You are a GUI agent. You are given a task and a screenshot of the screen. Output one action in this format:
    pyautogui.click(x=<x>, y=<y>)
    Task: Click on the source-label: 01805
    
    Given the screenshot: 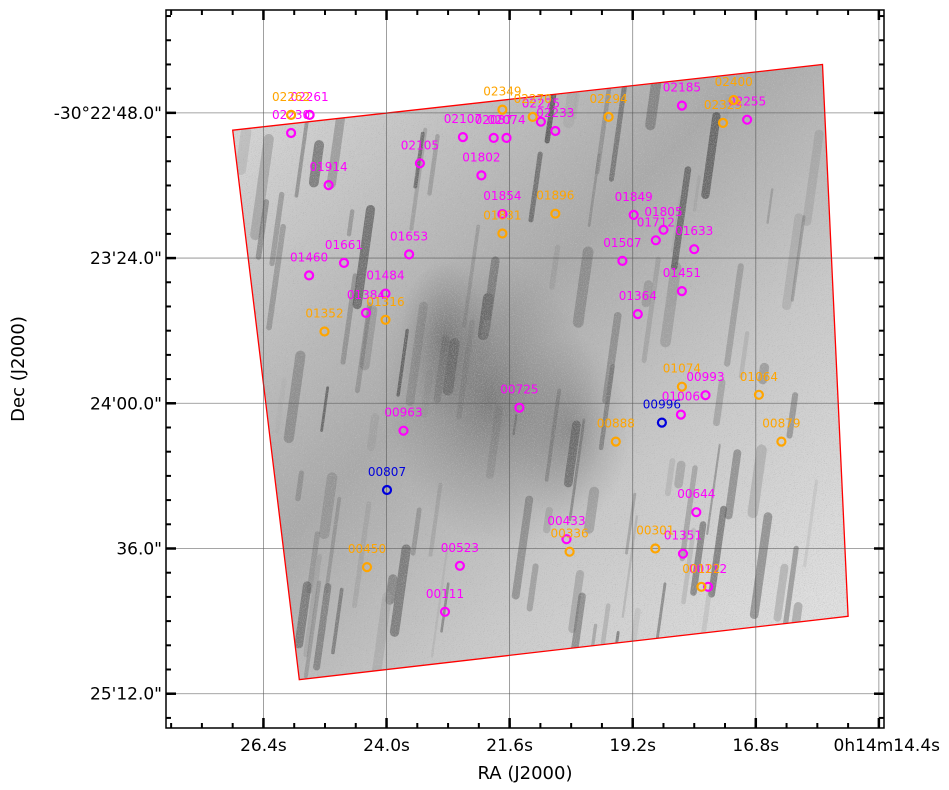 What is the action you would take?
    pyautogui.click(x=663, y=212)
    